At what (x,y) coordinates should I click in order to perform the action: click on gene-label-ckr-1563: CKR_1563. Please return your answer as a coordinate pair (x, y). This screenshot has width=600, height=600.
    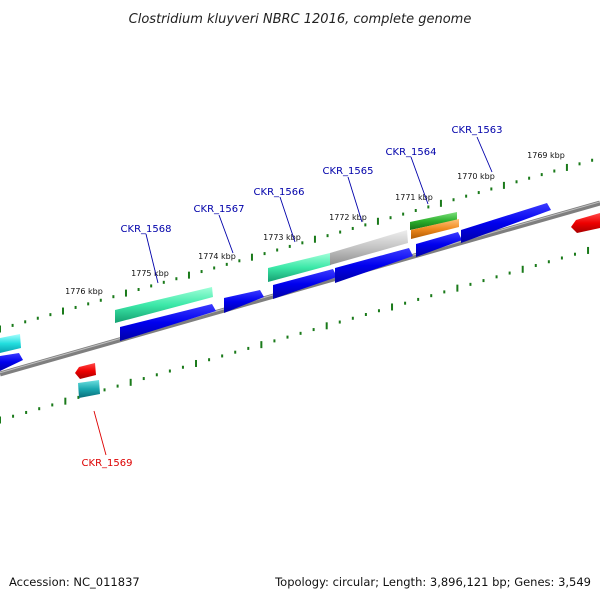
    Looking at the image, I should click on (477, 130).